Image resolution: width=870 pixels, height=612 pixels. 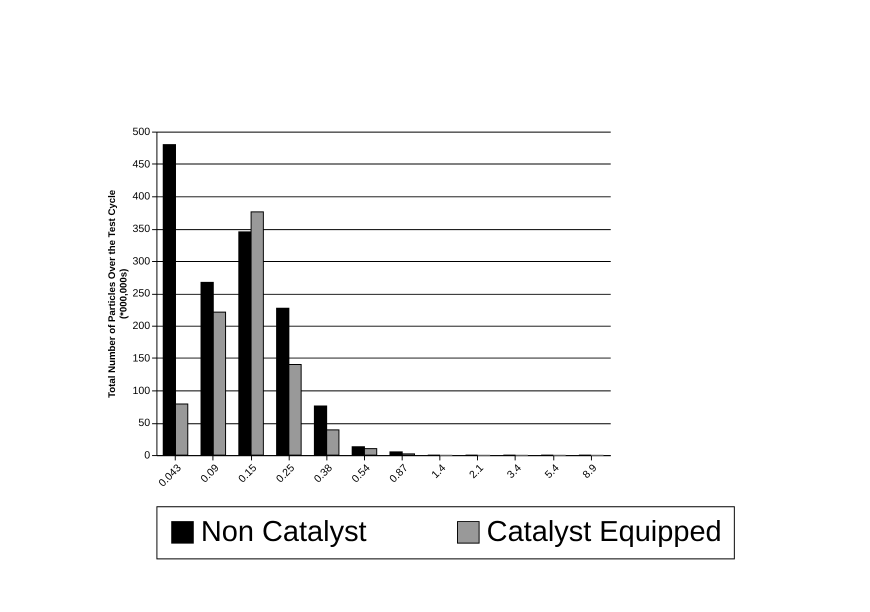 What do you see at coordinates (141, 229) in the screenshot?
I see `y-tick-label: 350` at bounding box center [141, 229].